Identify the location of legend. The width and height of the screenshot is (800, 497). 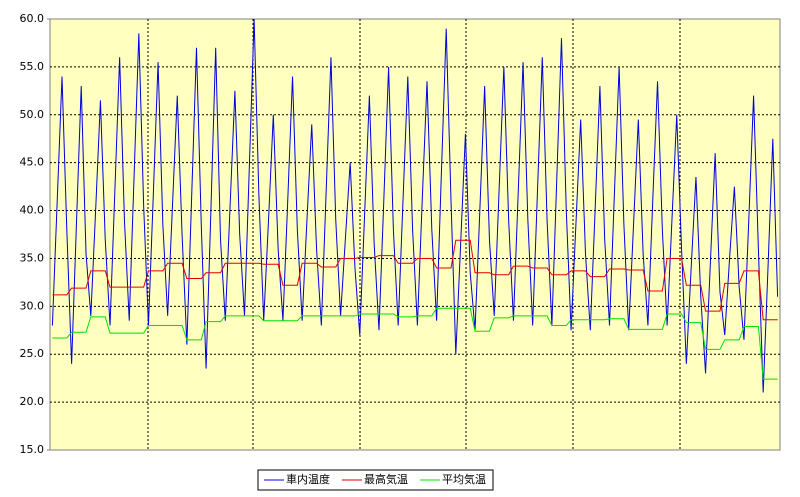
(375, 480).